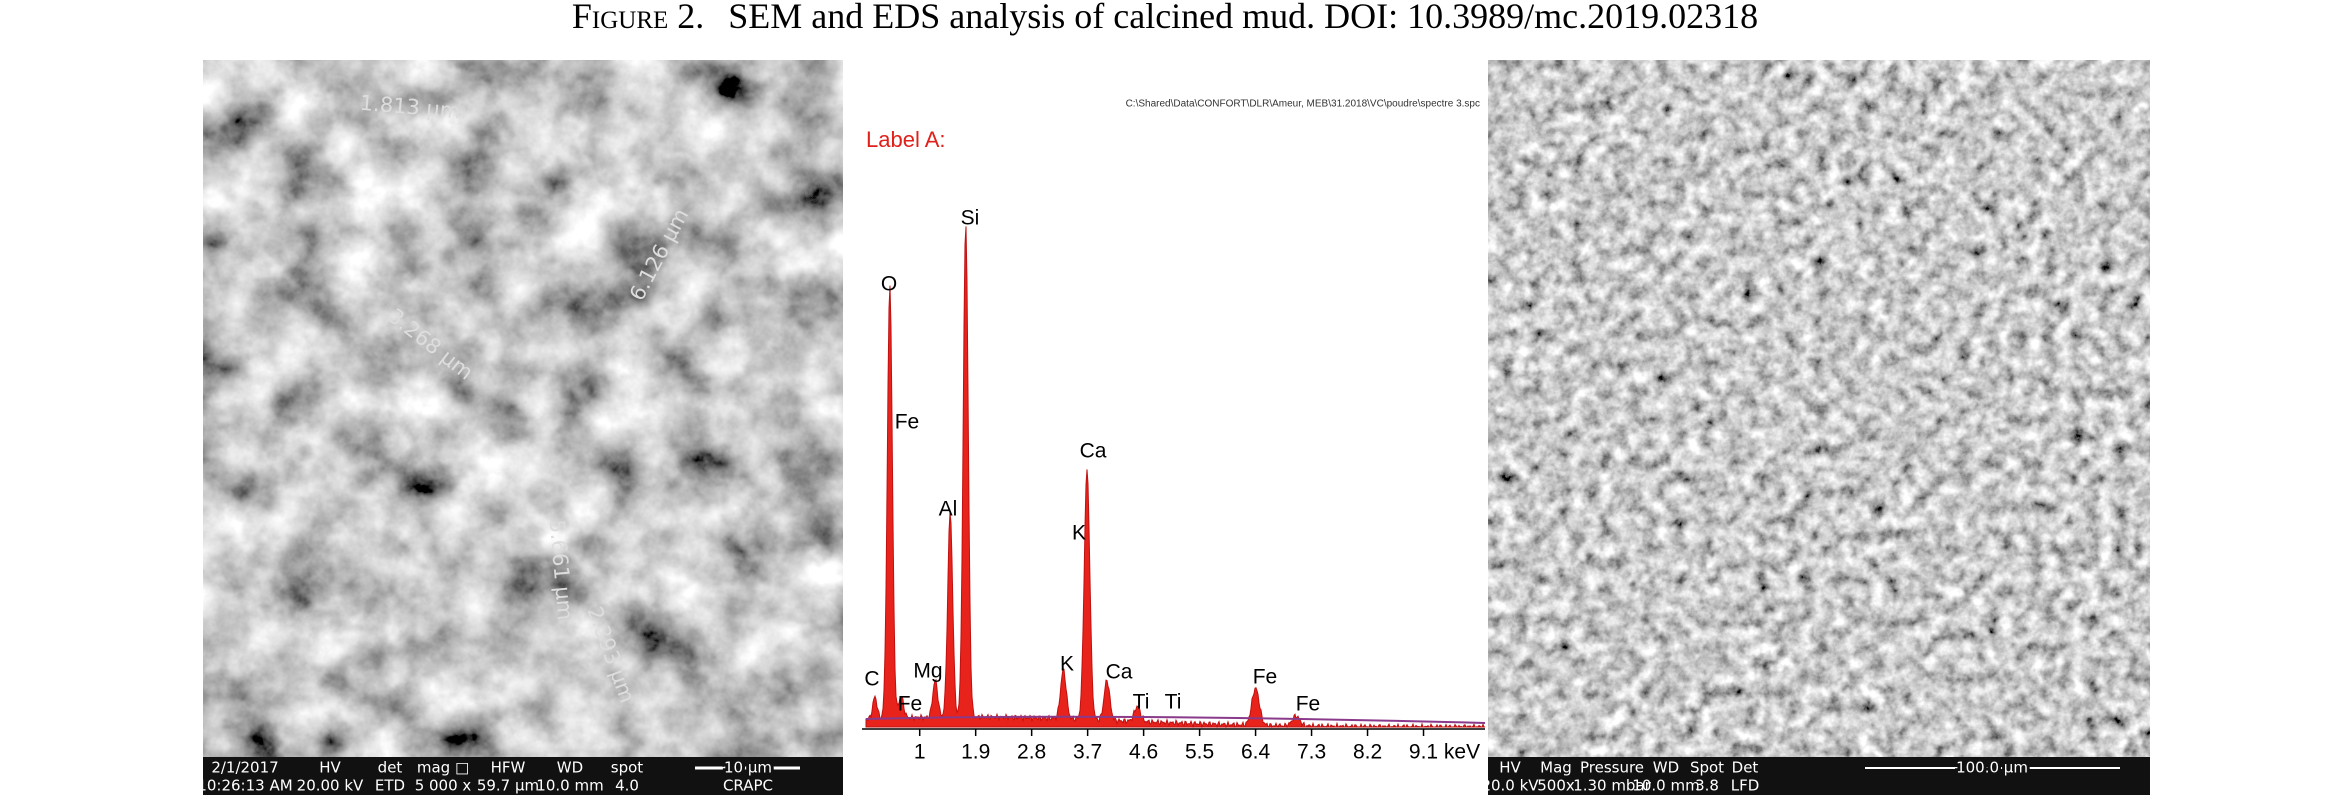 The width and height of the screenshot is (2329, 800). I want to click on x-tick-label: 9.1, so click(1423, 752).